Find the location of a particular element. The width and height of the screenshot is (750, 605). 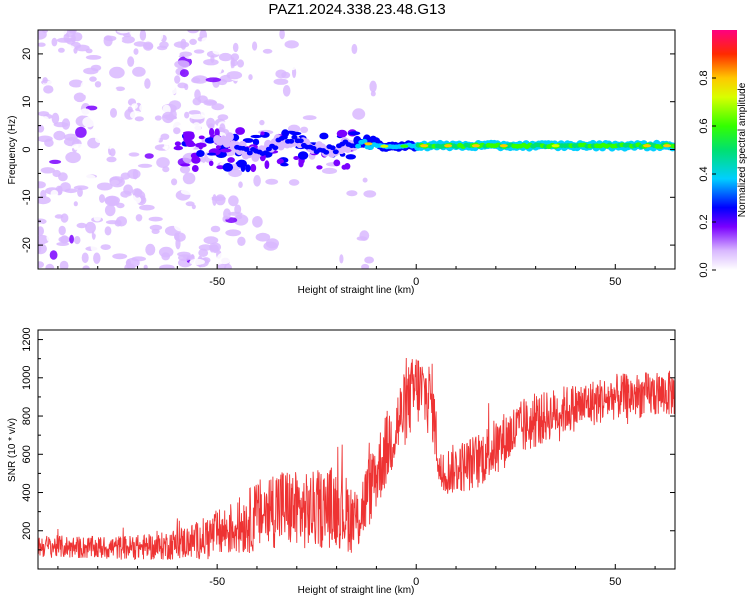

spectrogram-ylabel: Frequency (Hz) is located at coordinates (12, 150).